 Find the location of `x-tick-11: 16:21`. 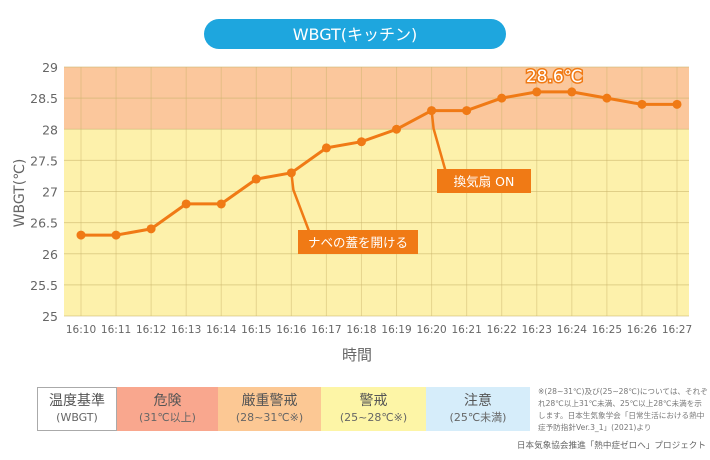

x-tick-11: 16:21 is located at coordinates (467, 330).